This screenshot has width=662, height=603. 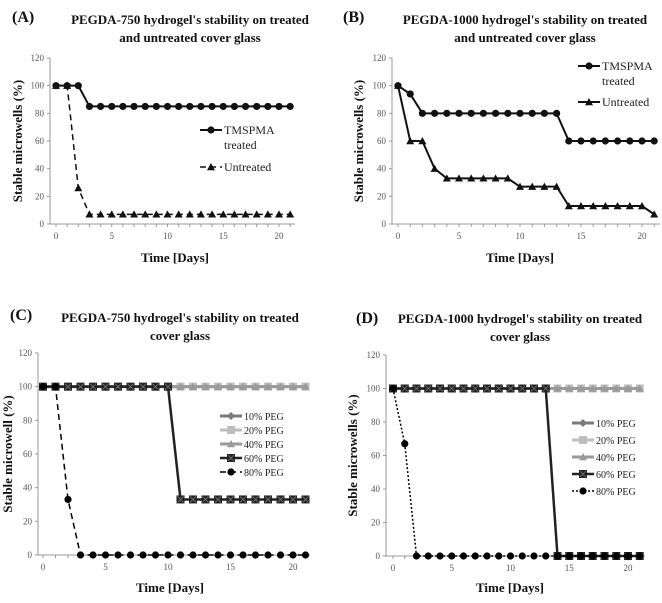 I want to click on legend-label: 40% PEG, so click(x=616, y=458).